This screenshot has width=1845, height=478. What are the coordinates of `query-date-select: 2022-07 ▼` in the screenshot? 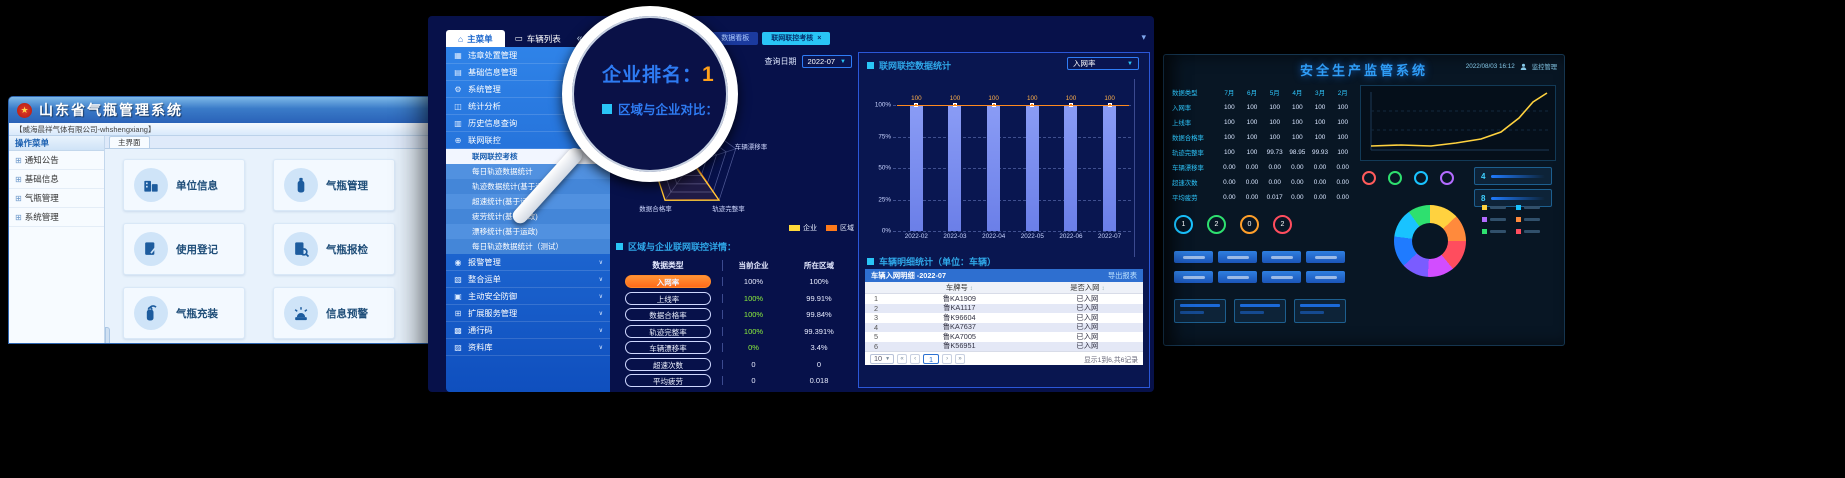 It's located at (826, 61).